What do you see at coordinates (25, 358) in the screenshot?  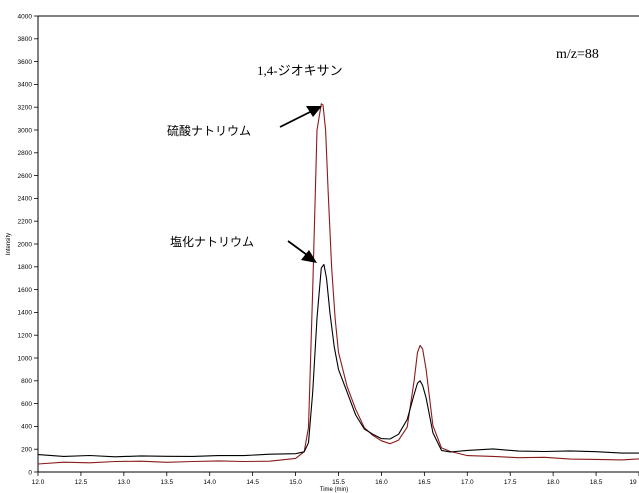 I see `y-tick-label: 1000` at bounding box center [25, 358].